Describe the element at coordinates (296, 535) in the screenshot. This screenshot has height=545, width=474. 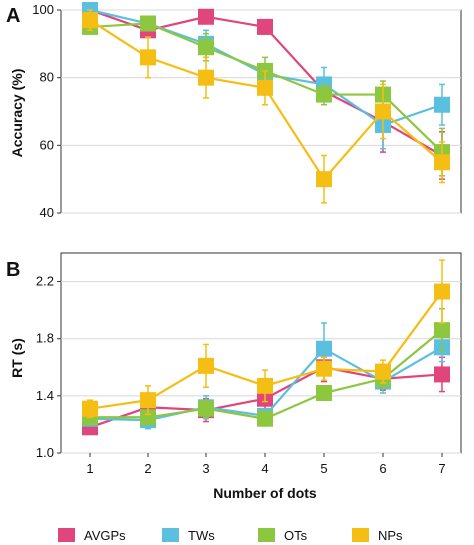
I see `legend-label-ots: OTs` at that location.